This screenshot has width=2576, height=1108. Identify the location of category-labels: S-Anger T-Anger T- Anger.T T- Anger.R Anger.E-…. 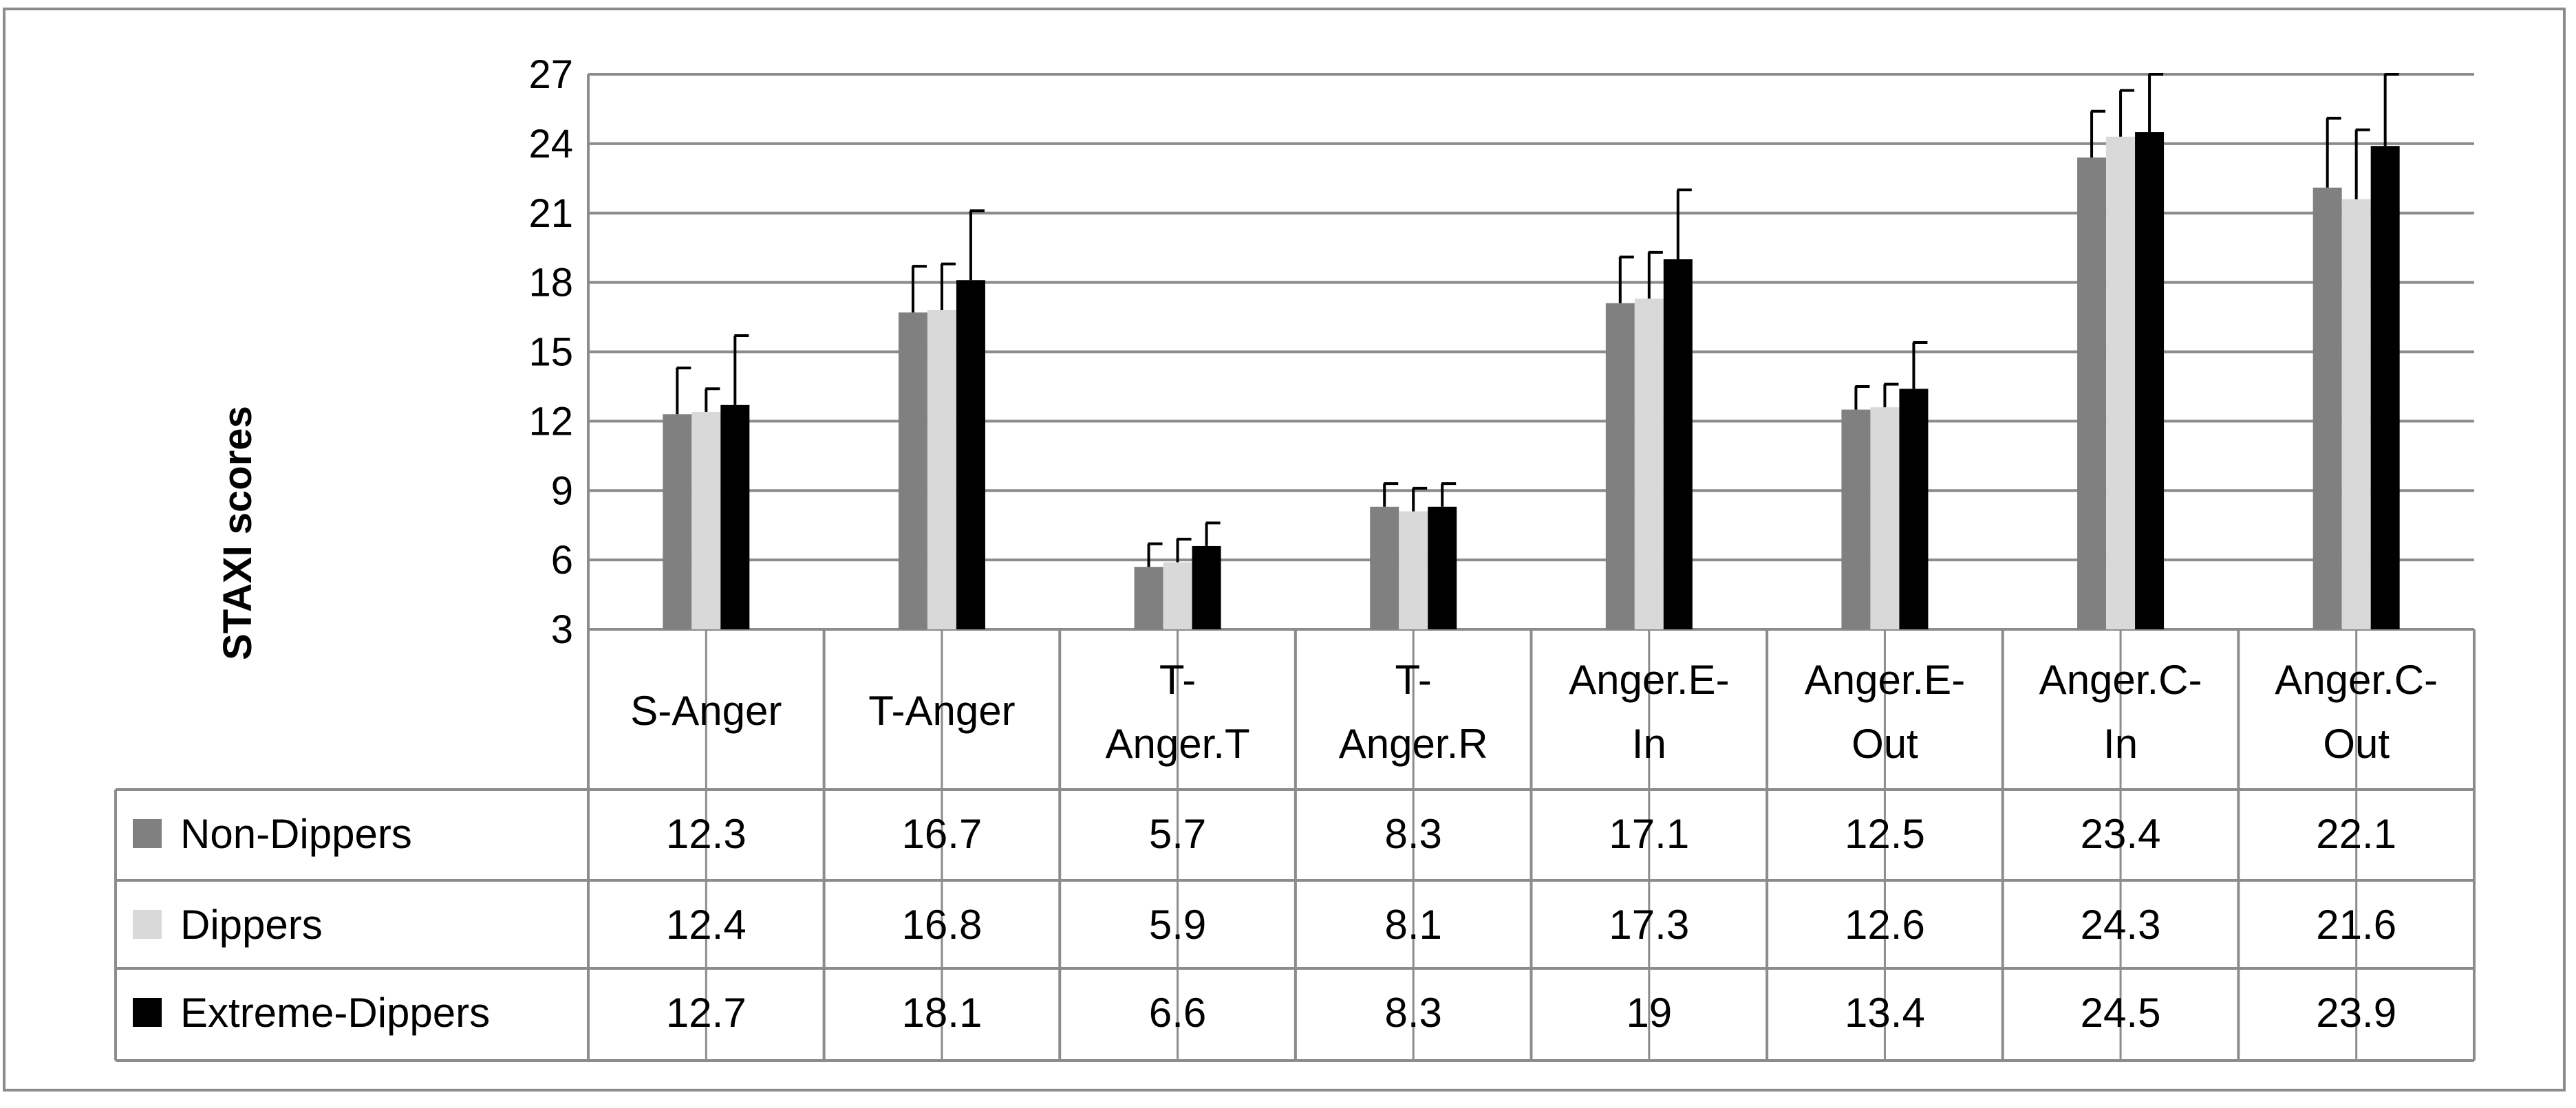
(1534, 712).